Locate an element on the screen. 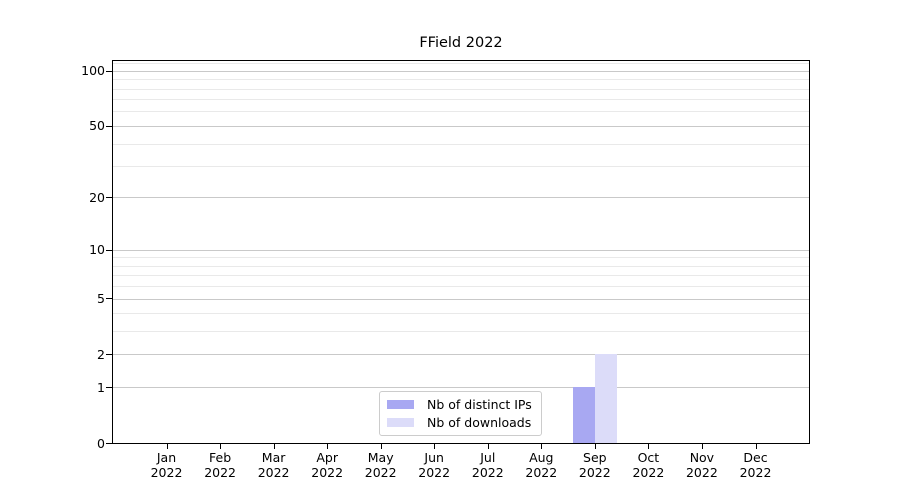  x-tick-label-sep: Sep 2022 is located at coordinates (594, 465).